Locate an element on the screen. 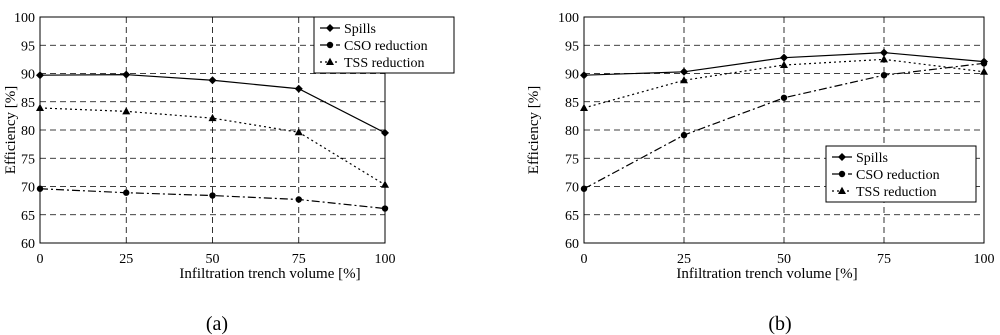  panel-label: (b) is located at coordinates (779, 324).